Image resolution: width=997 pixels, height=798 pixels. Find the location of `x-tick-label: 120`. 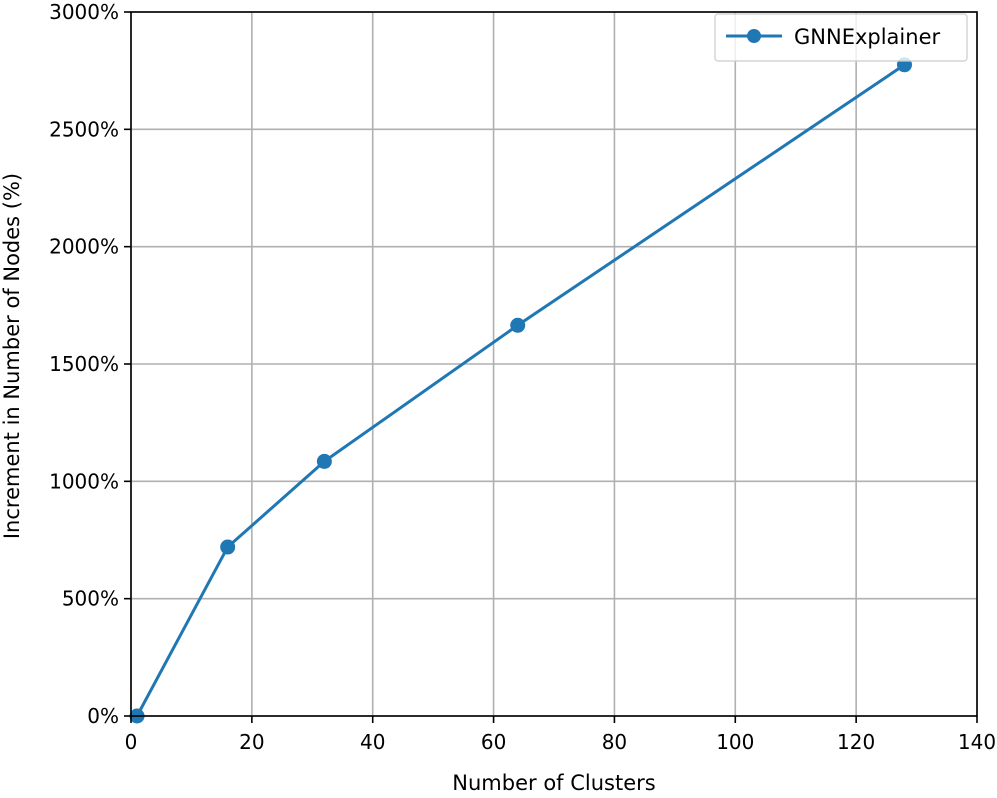

x-tick-label: 120 is located at coordinates (856, 742).